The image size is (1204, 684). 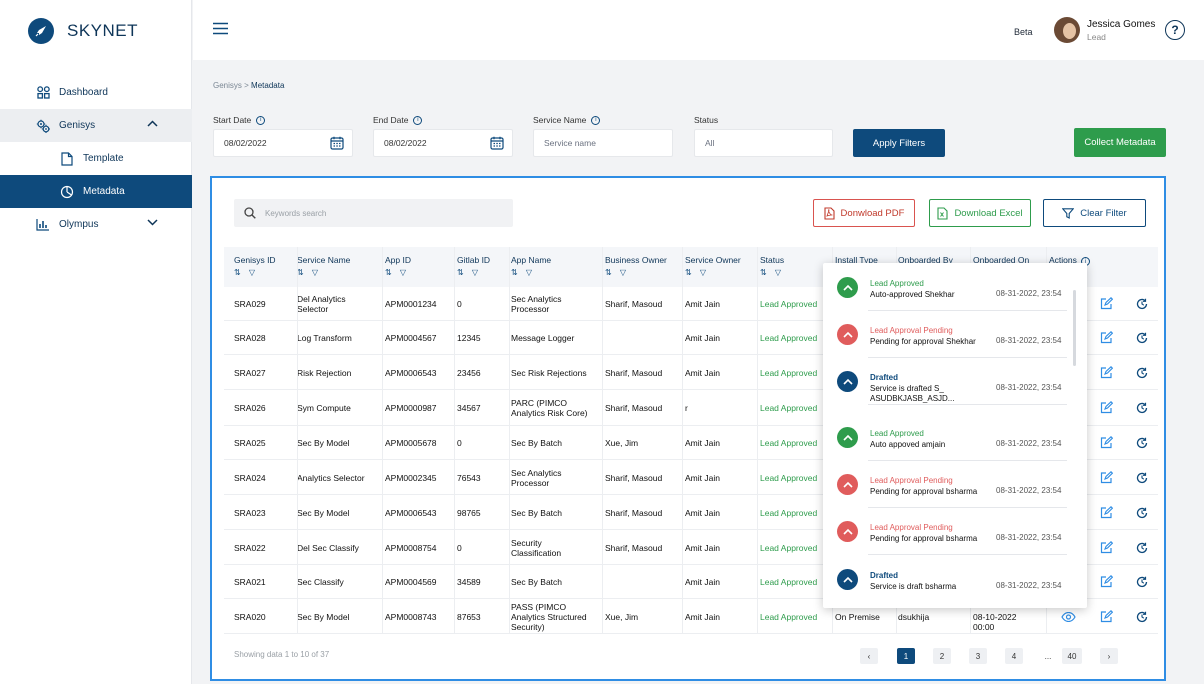 I want to click on gear-cluster-icon, so click(x=43, y=126).